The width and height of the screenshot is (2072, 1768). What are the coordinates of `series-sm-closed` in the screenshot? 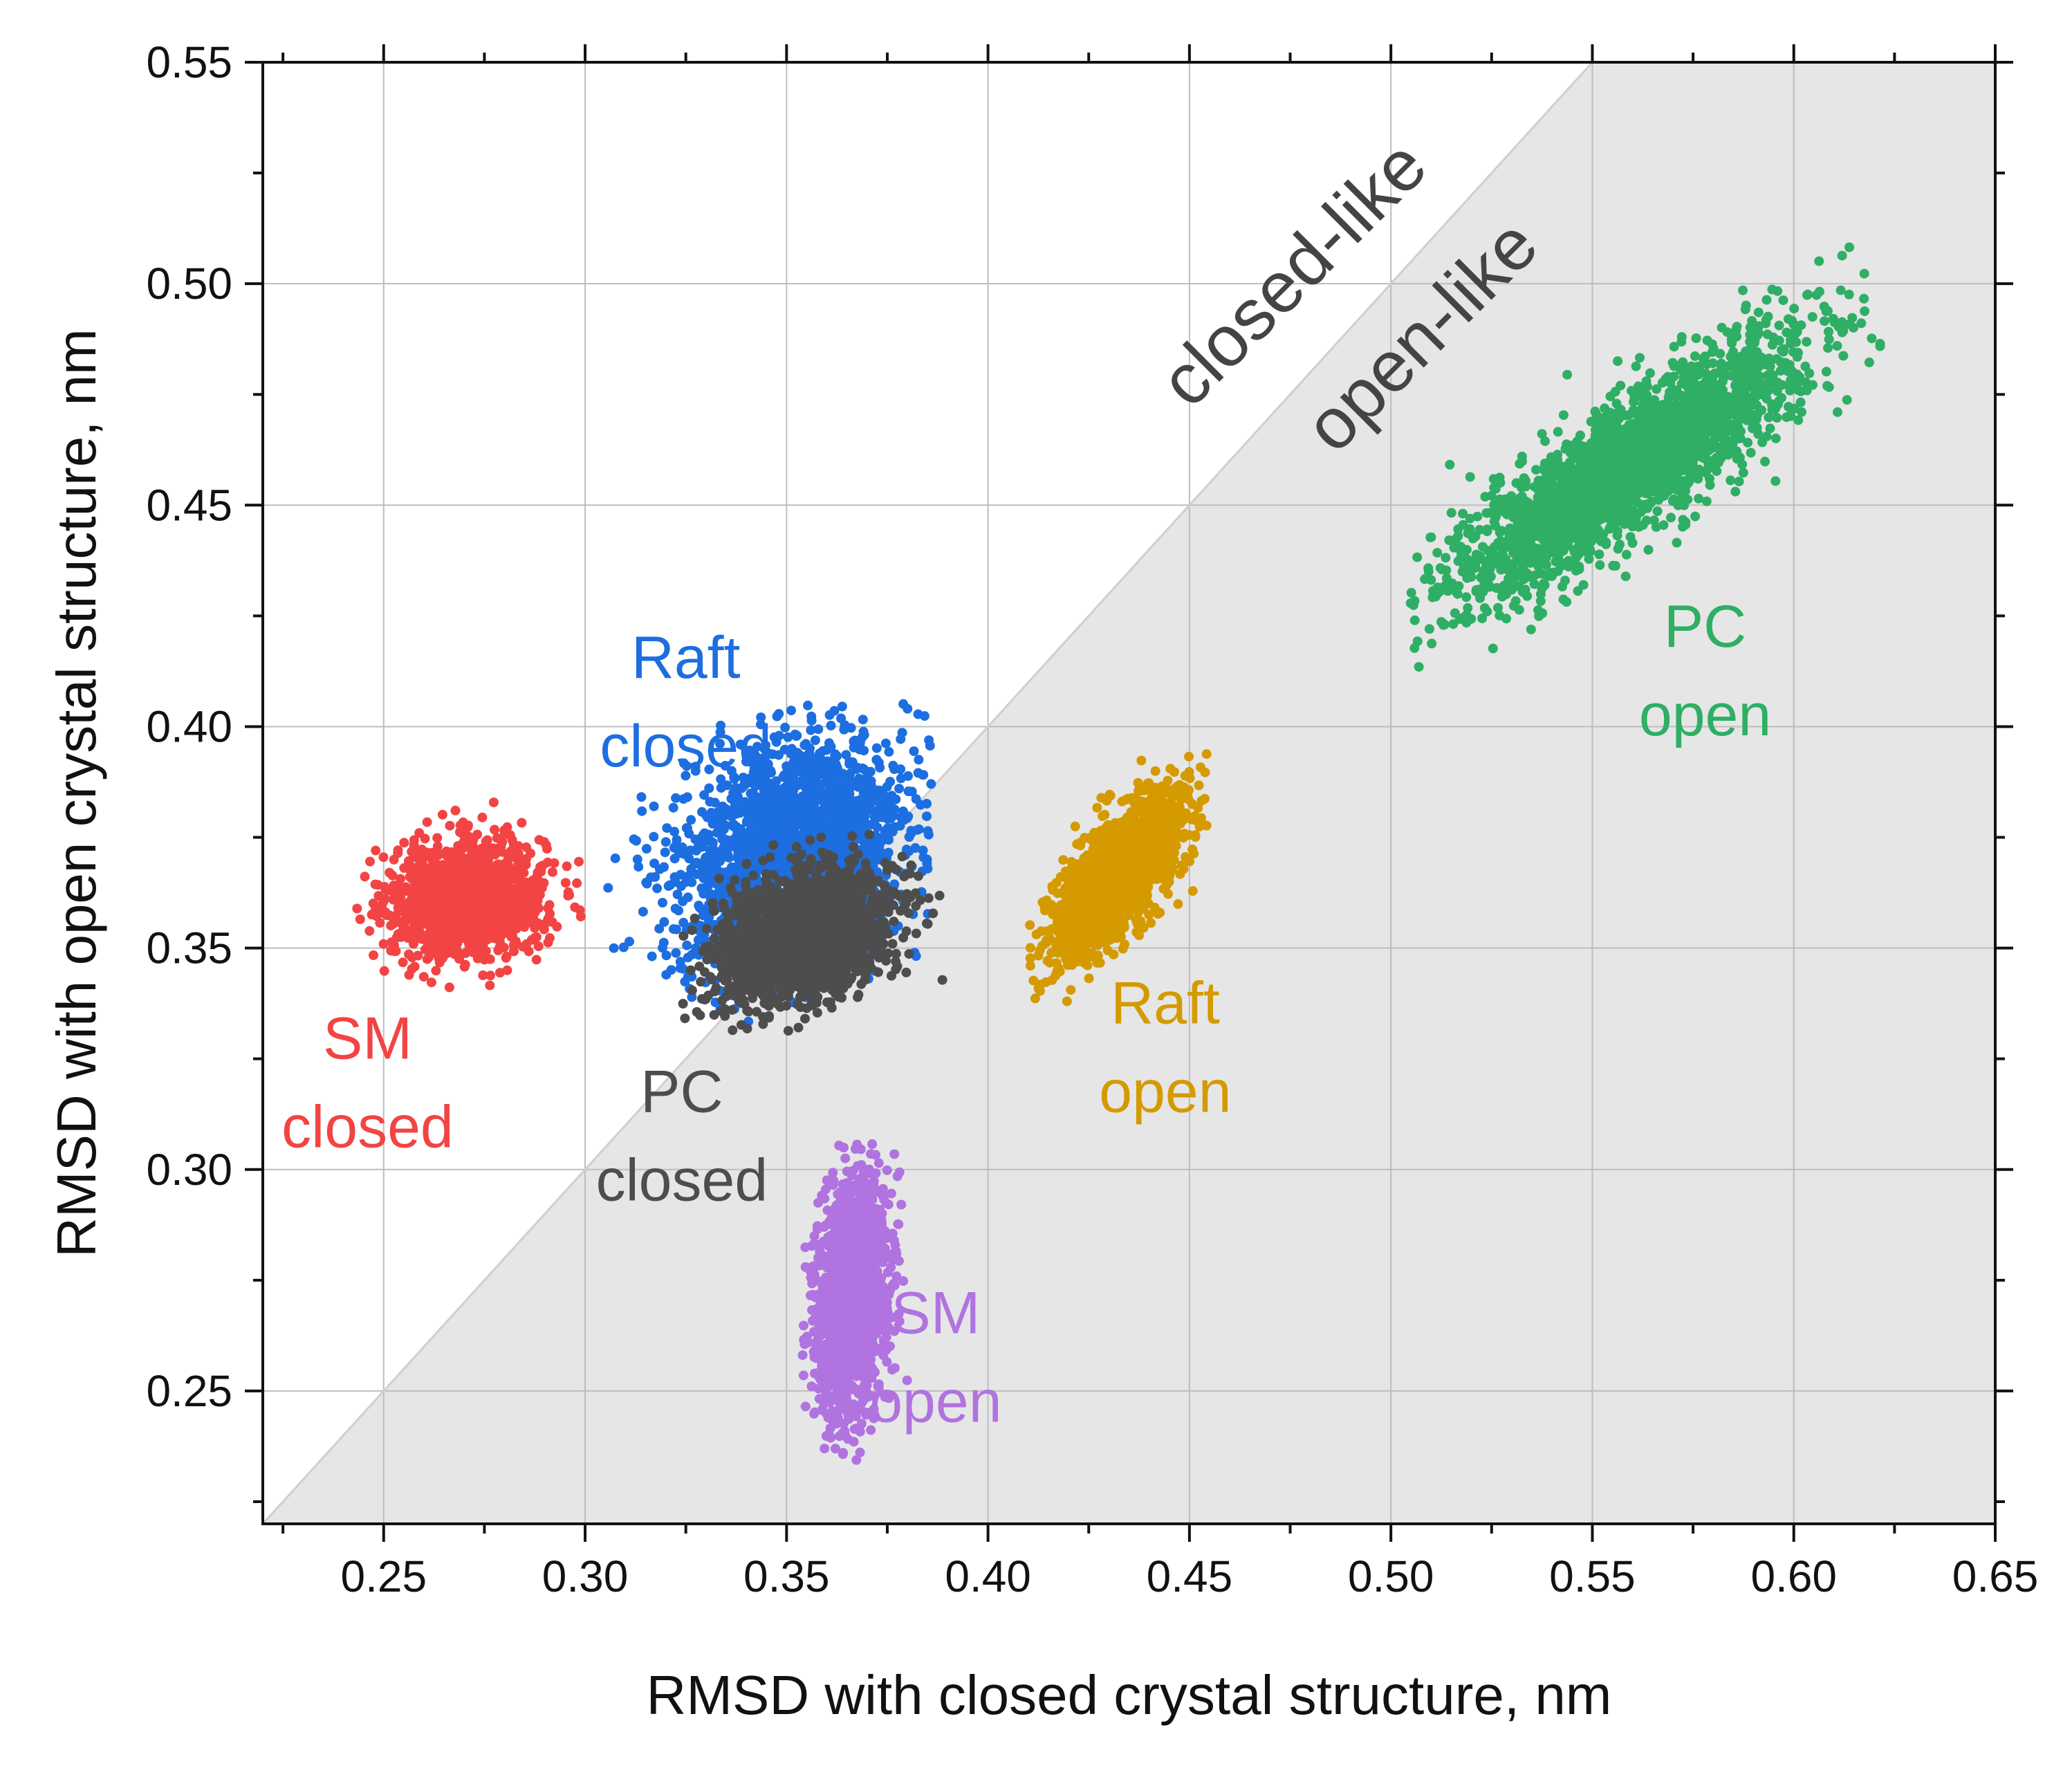 It's located at (469, 895).